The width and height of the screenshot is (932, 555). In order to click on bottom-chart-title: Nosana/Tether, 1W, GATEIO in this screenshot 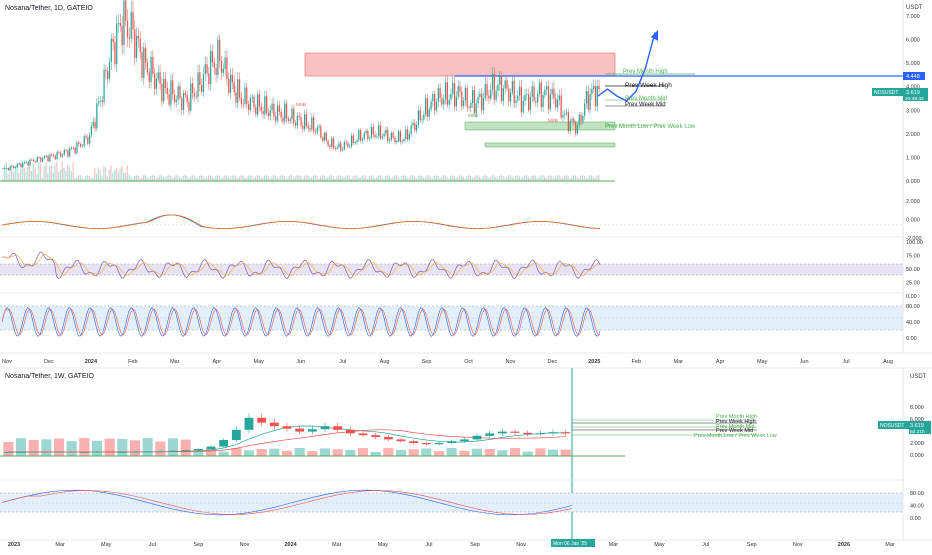, I will do `click(50, 376)`.